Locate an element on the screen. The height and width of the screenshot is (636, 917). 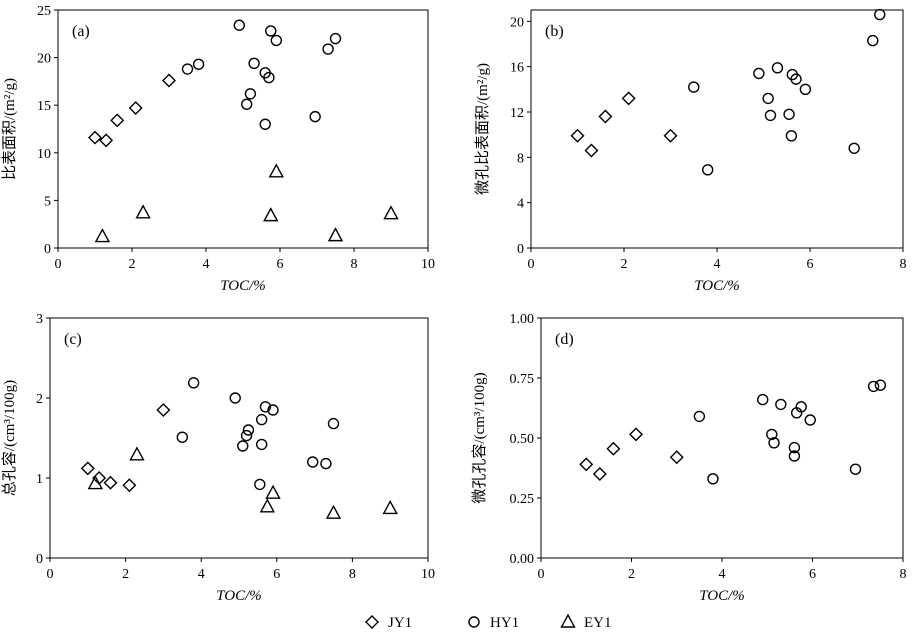
y-tick-label: 20 is located at coordinates (44, 59).